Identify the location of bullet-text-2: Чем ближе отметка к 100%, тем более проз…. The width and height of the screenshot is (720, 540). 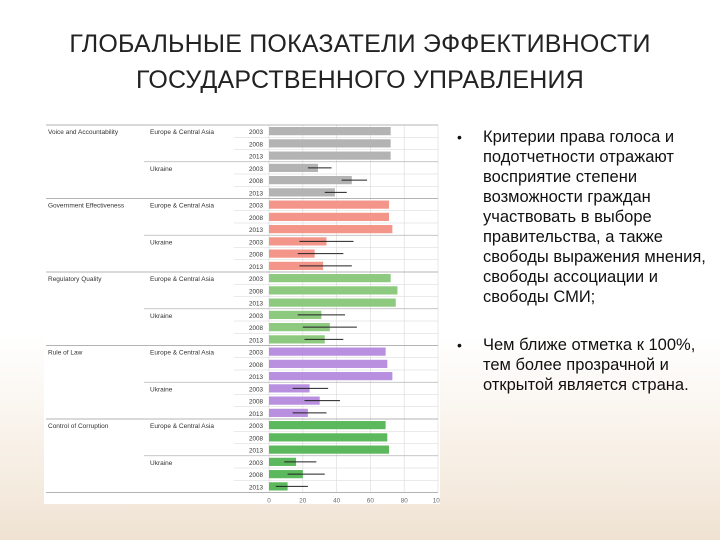
(589, 365).